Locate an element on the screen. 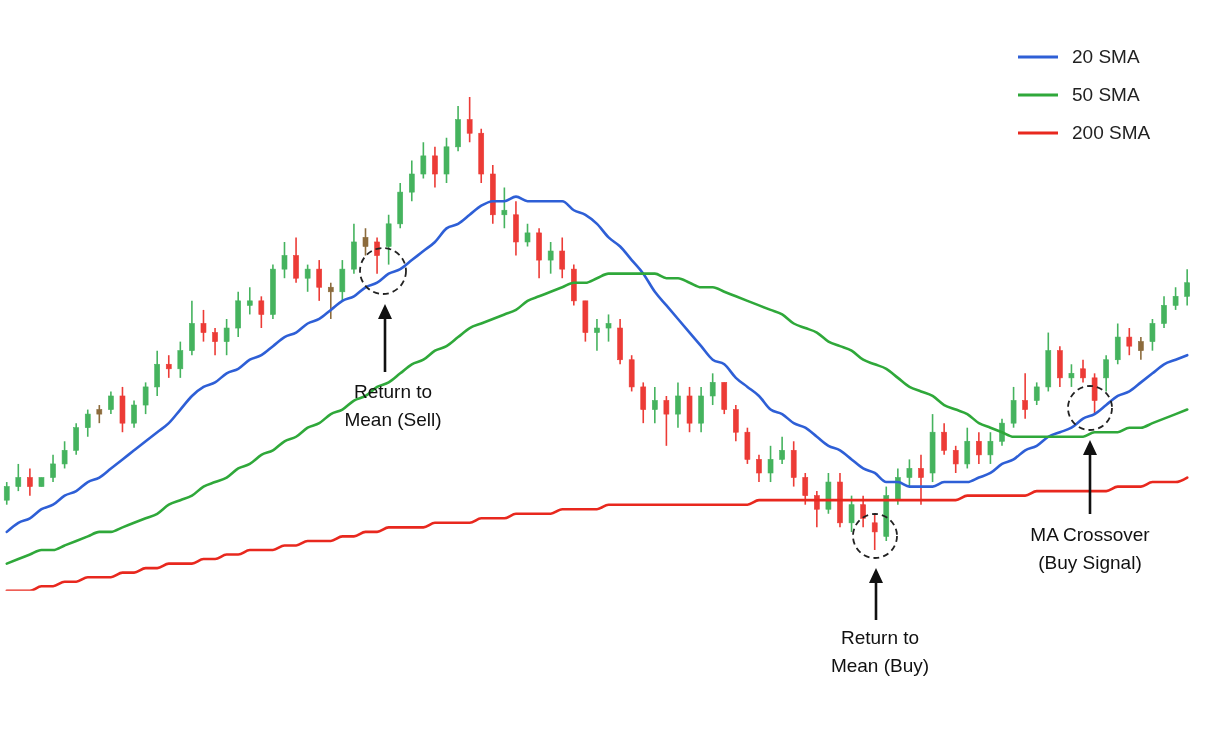 This screenshot has height=736, width=1228. annotation: MA Crossover (Buy Signal) is located at coordinates (1090, 549).